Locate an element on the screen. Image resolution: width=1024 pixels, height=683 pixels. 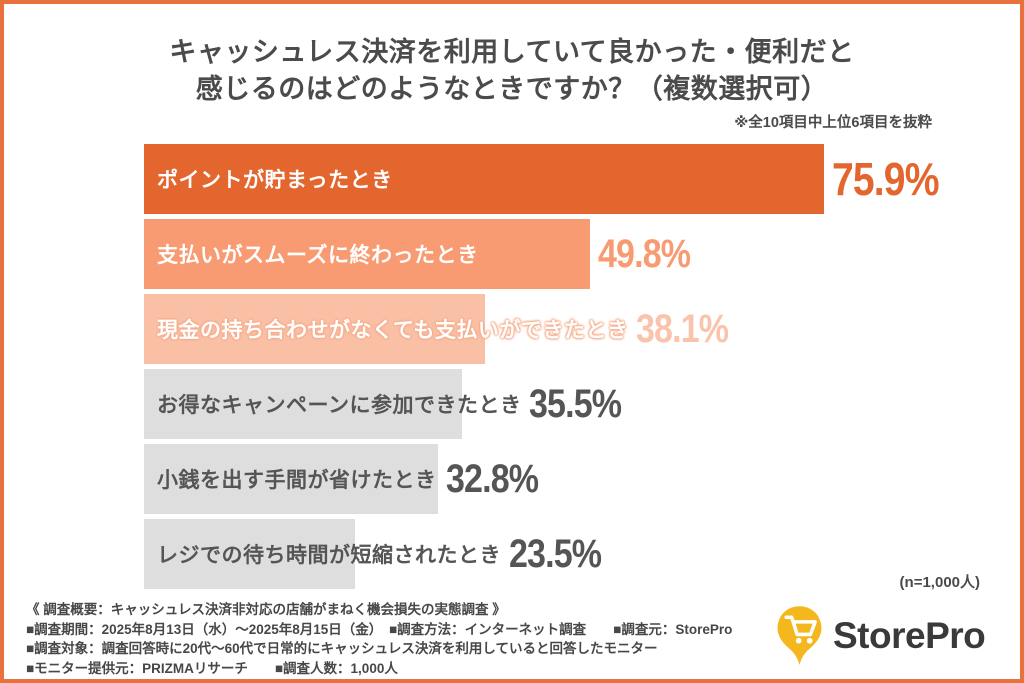
bar-row: 現金の持ち合わせがなくても支払いができたとき 38.1% is located at coordinates (484, 329).